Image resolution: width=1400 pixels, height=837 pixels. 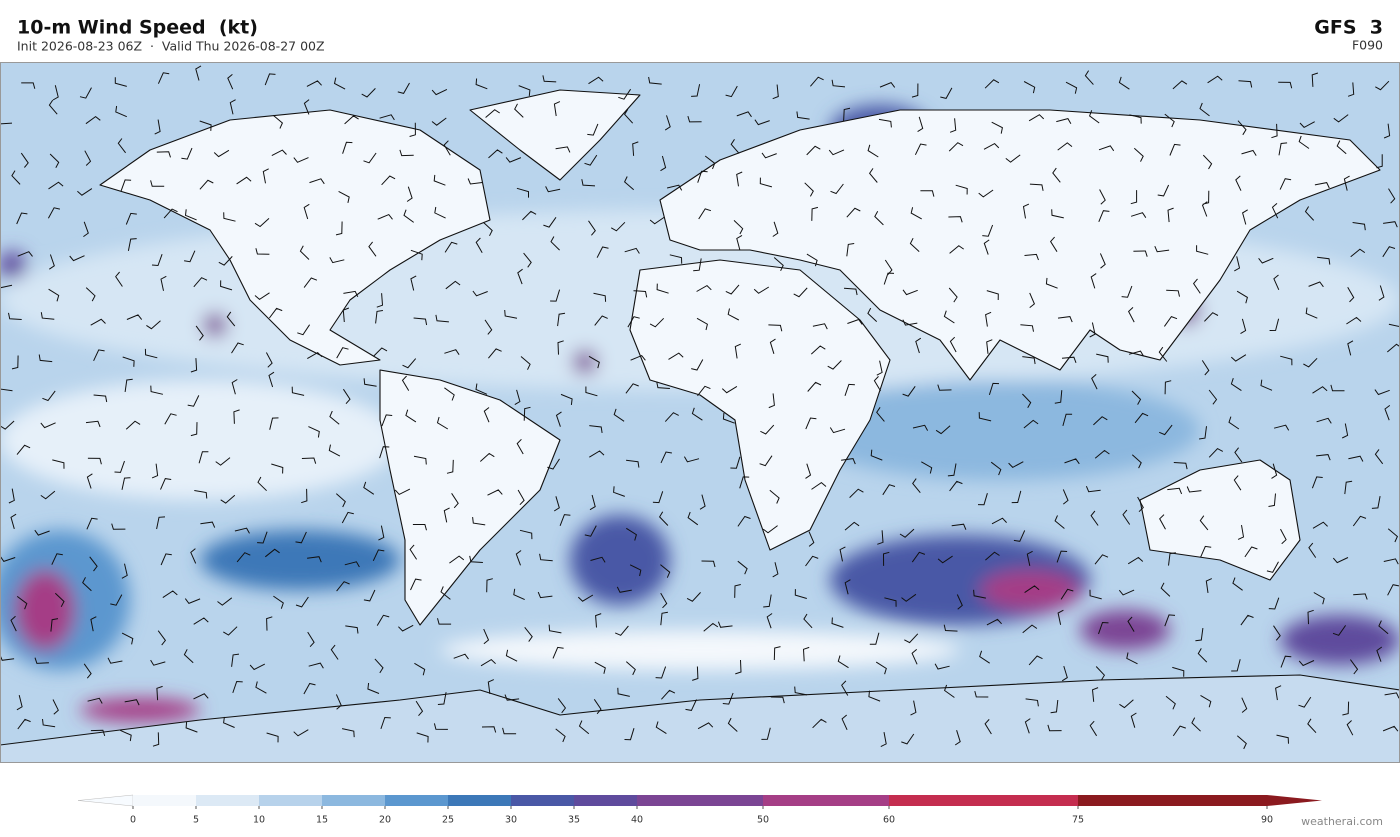 What do you see at coordinates (295, 237) in the screenshot?
I see `north-america` at bounding box center [295, 237].